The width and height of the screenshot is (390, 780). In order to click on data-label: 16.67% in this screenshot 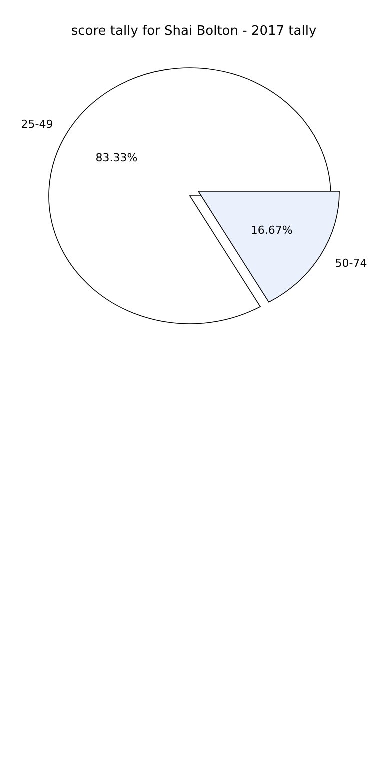, I will do `click(271, 230)`.